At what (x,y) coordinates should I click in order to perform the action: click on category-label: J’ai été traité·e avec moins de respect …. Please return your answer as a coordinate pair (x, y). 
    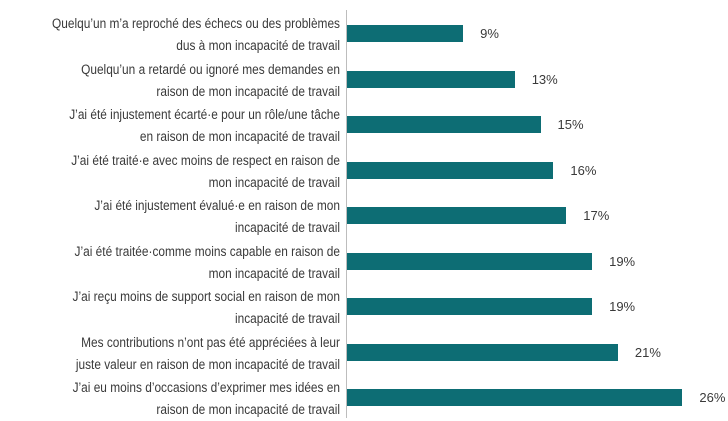
    Looking at the image, I should click on (195, 172).